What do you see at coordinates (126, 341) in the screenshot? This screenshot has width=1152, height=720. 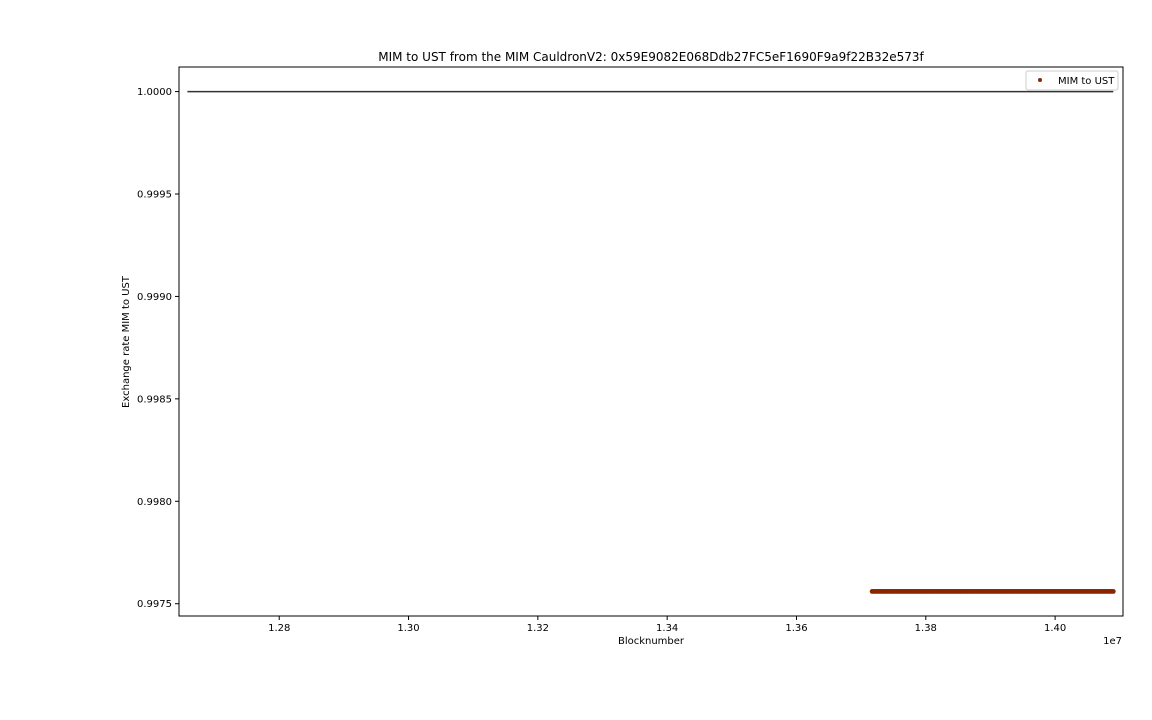 I see `y-axis-label: Exchange rate MIM to UST` at bounding box center [126, 341].